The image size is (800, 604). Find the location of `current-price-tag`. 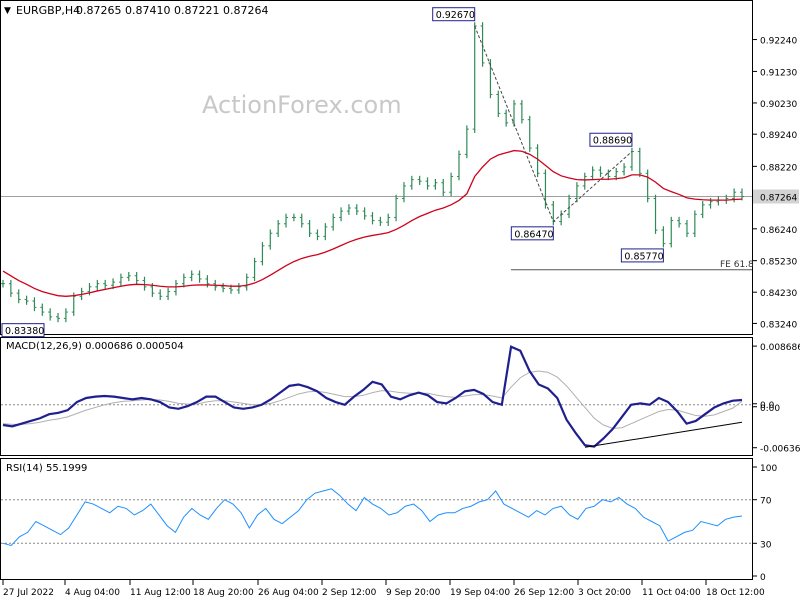

current-price-tag is located at coordinates (776, 196).